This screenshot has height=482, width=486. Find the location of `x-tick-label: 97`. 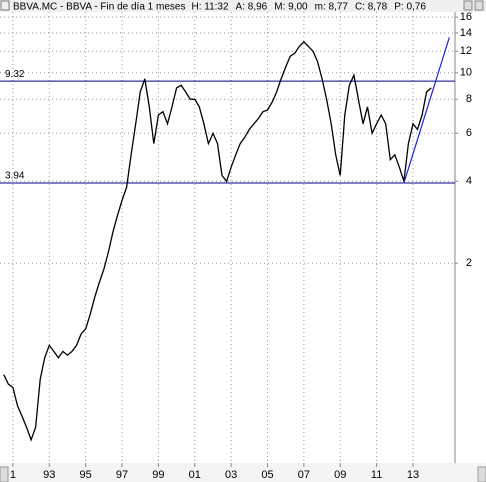

x-tick-label: 97 is located at coordinates (122, 475).